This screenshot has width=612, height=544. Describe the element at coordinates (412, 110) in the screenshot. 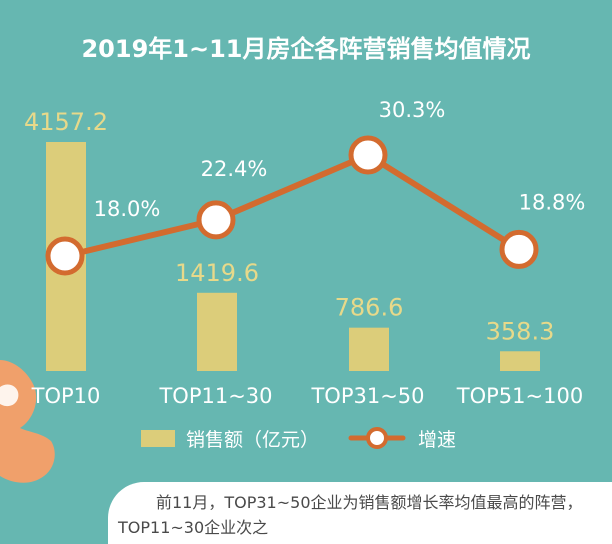

I see `growth-label-3: 30.3%` at that location.